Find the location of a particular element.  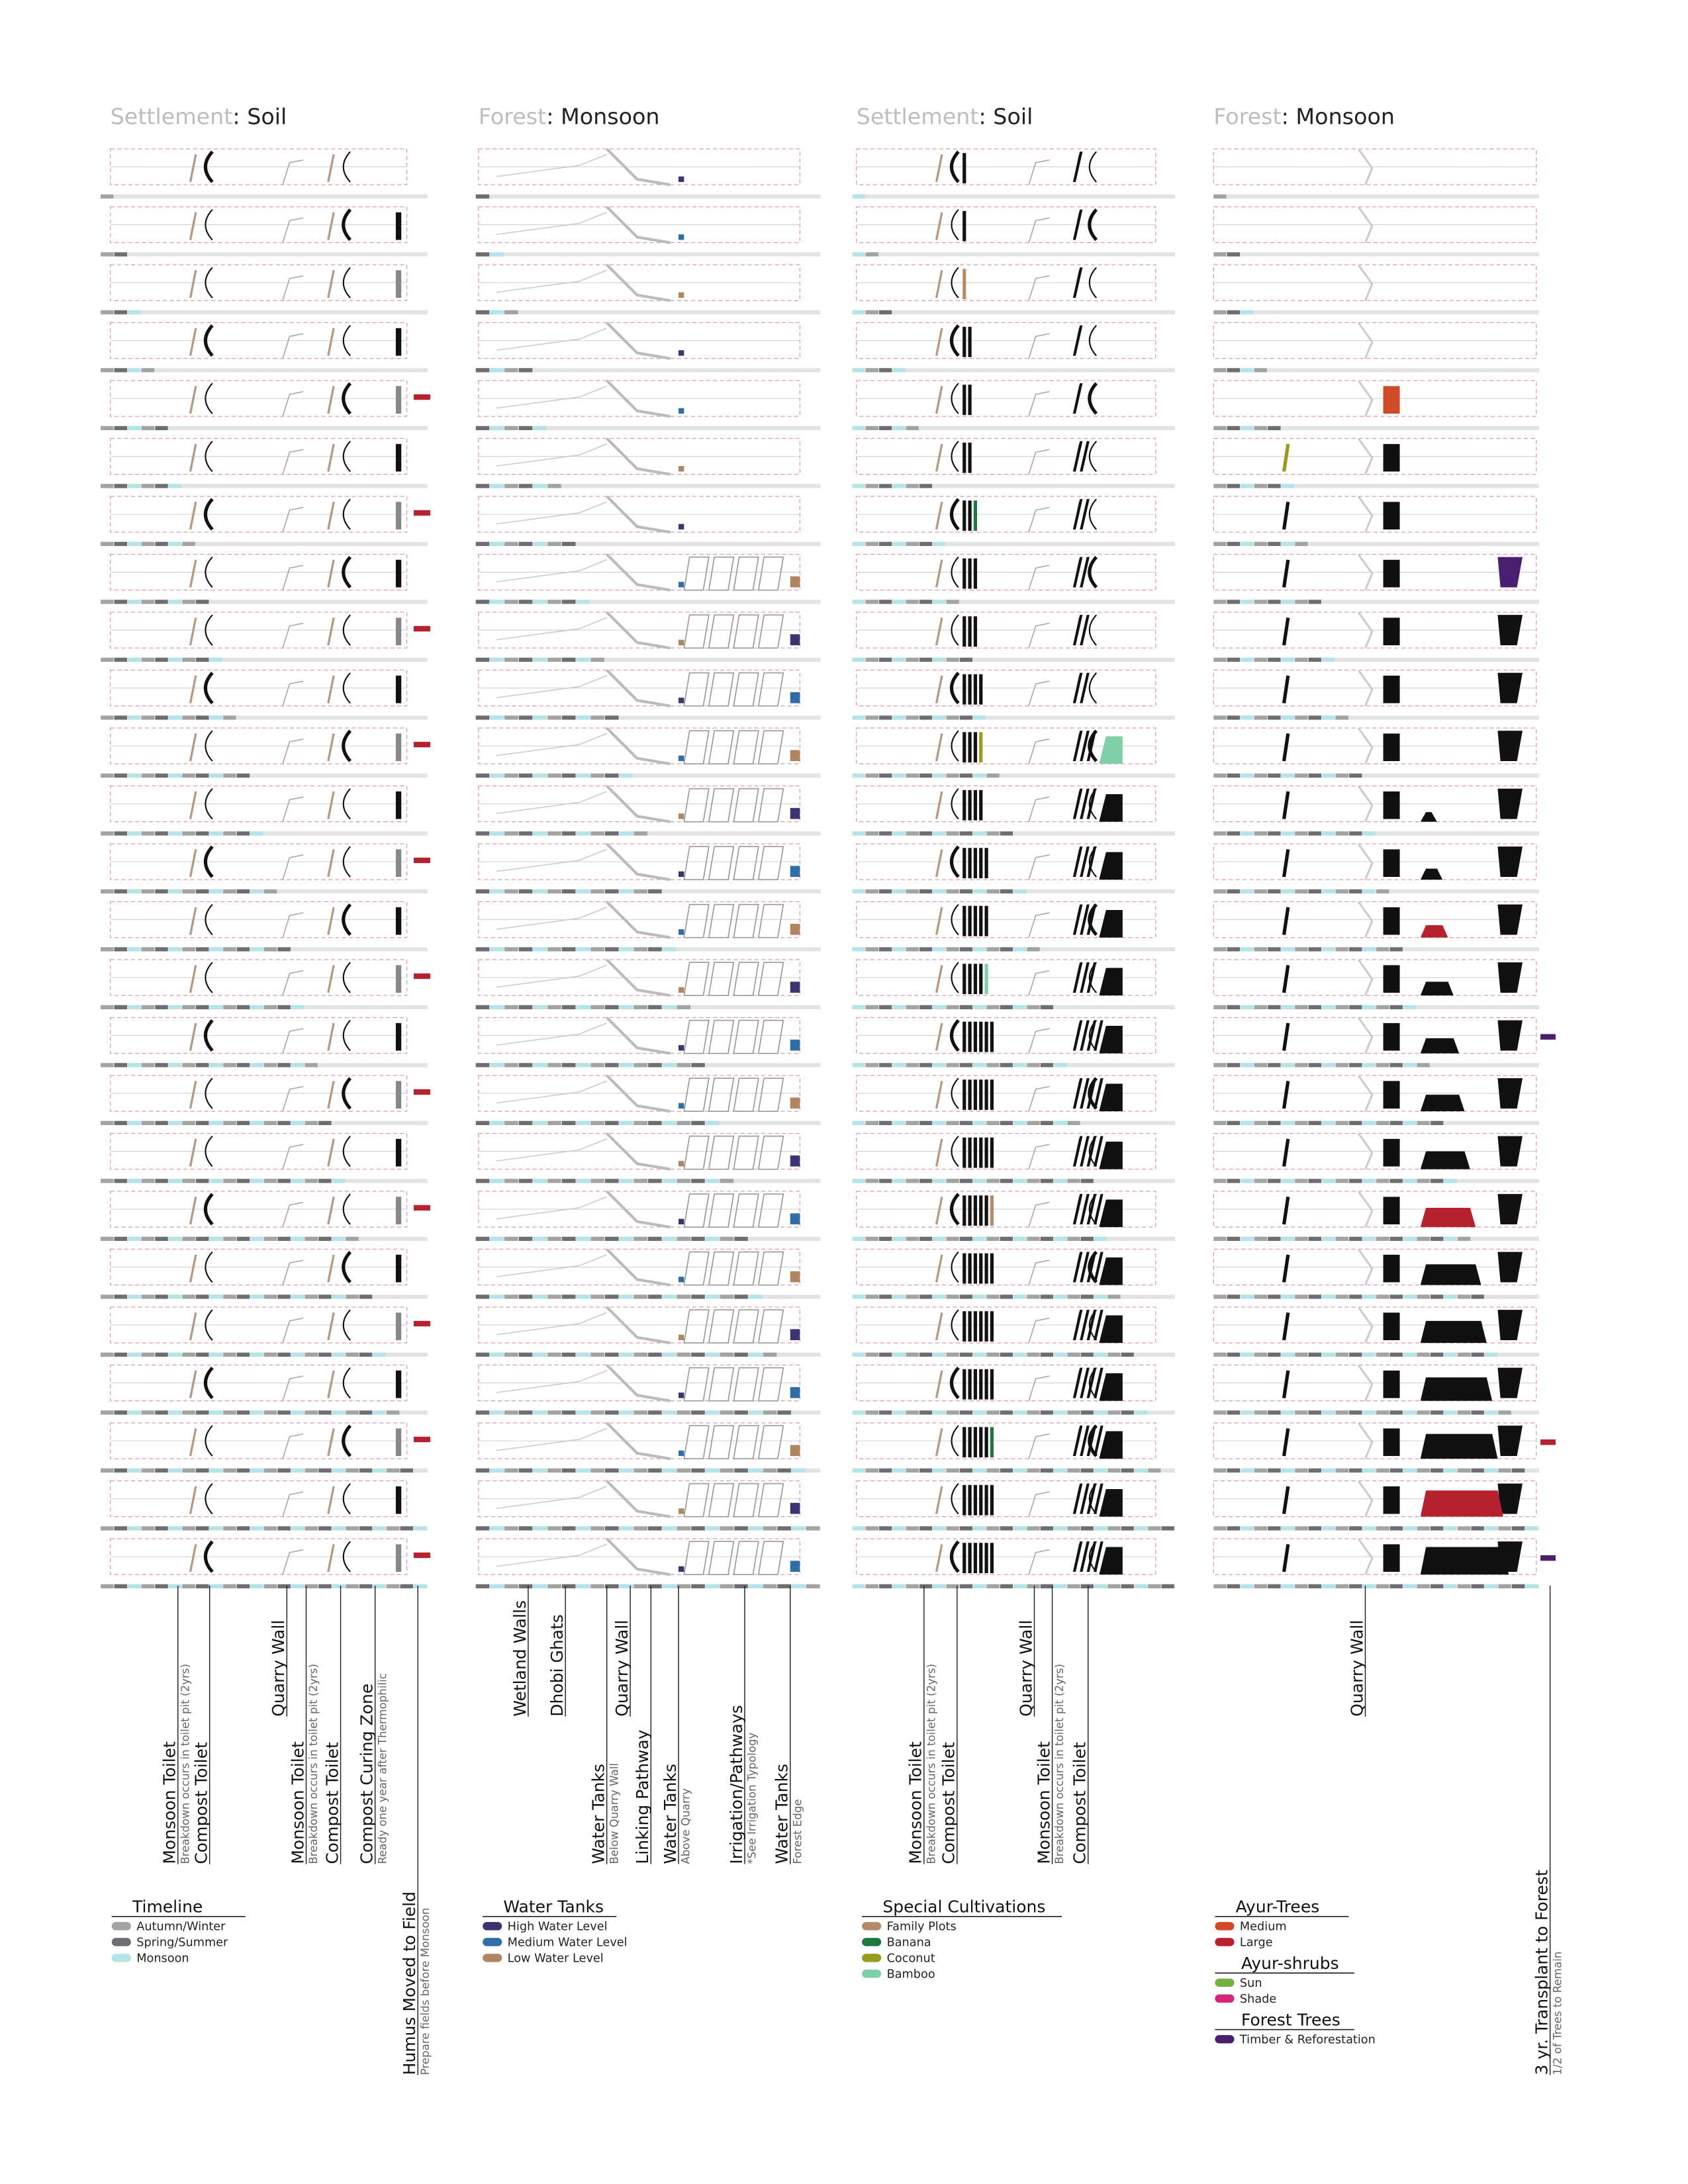

label: Humus Moved to Field is located at coordinates (409, 1983).